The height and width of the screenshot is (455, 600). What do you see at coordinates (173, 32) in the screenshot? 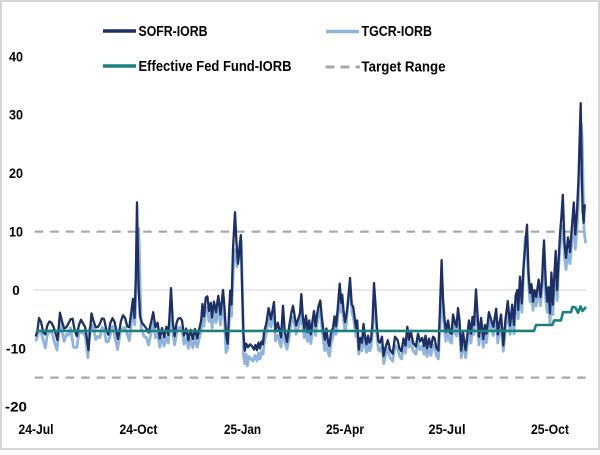
I see `svg-text: SOFR-IORB` at bounding box center [173, 32].